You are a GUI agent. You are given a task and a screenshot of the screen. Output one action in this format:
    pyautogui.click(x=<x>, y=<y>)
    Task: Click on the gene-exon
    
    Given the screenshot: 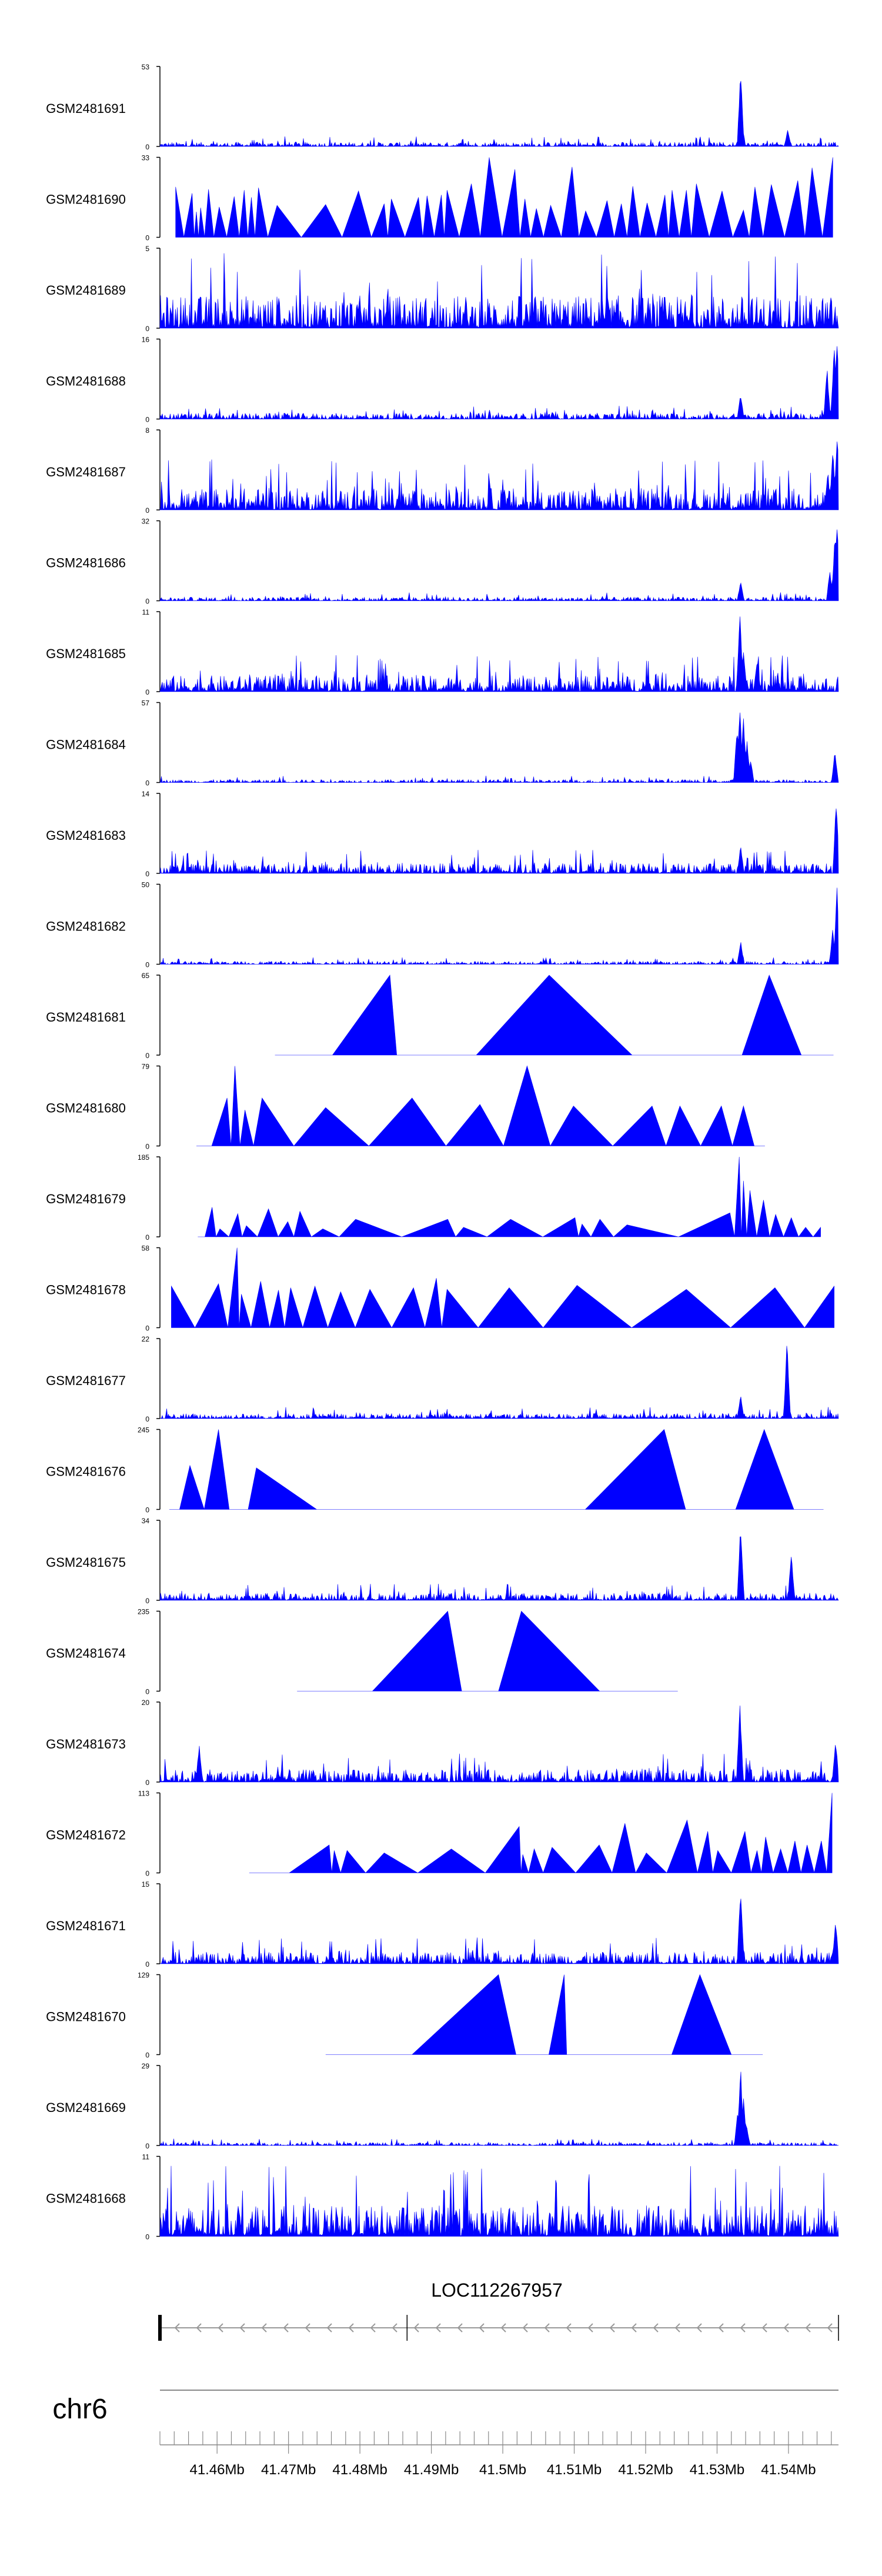 What is the action you would take?
    pyautogui.click(x=160, y=2328)
    